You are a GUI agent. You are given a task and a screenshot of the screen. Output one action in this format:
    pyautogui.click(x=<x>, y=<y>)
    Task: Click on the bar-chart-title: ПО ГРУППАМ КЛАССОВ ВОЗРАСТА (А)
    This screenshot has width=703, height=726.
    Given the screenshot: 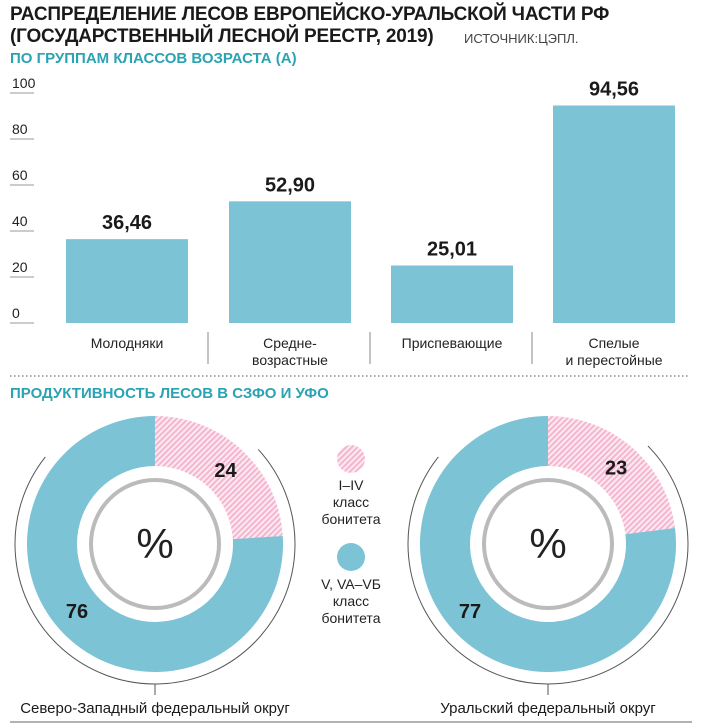 What is the action you would take?
    pyautogui.click(x=153, y=58)
    